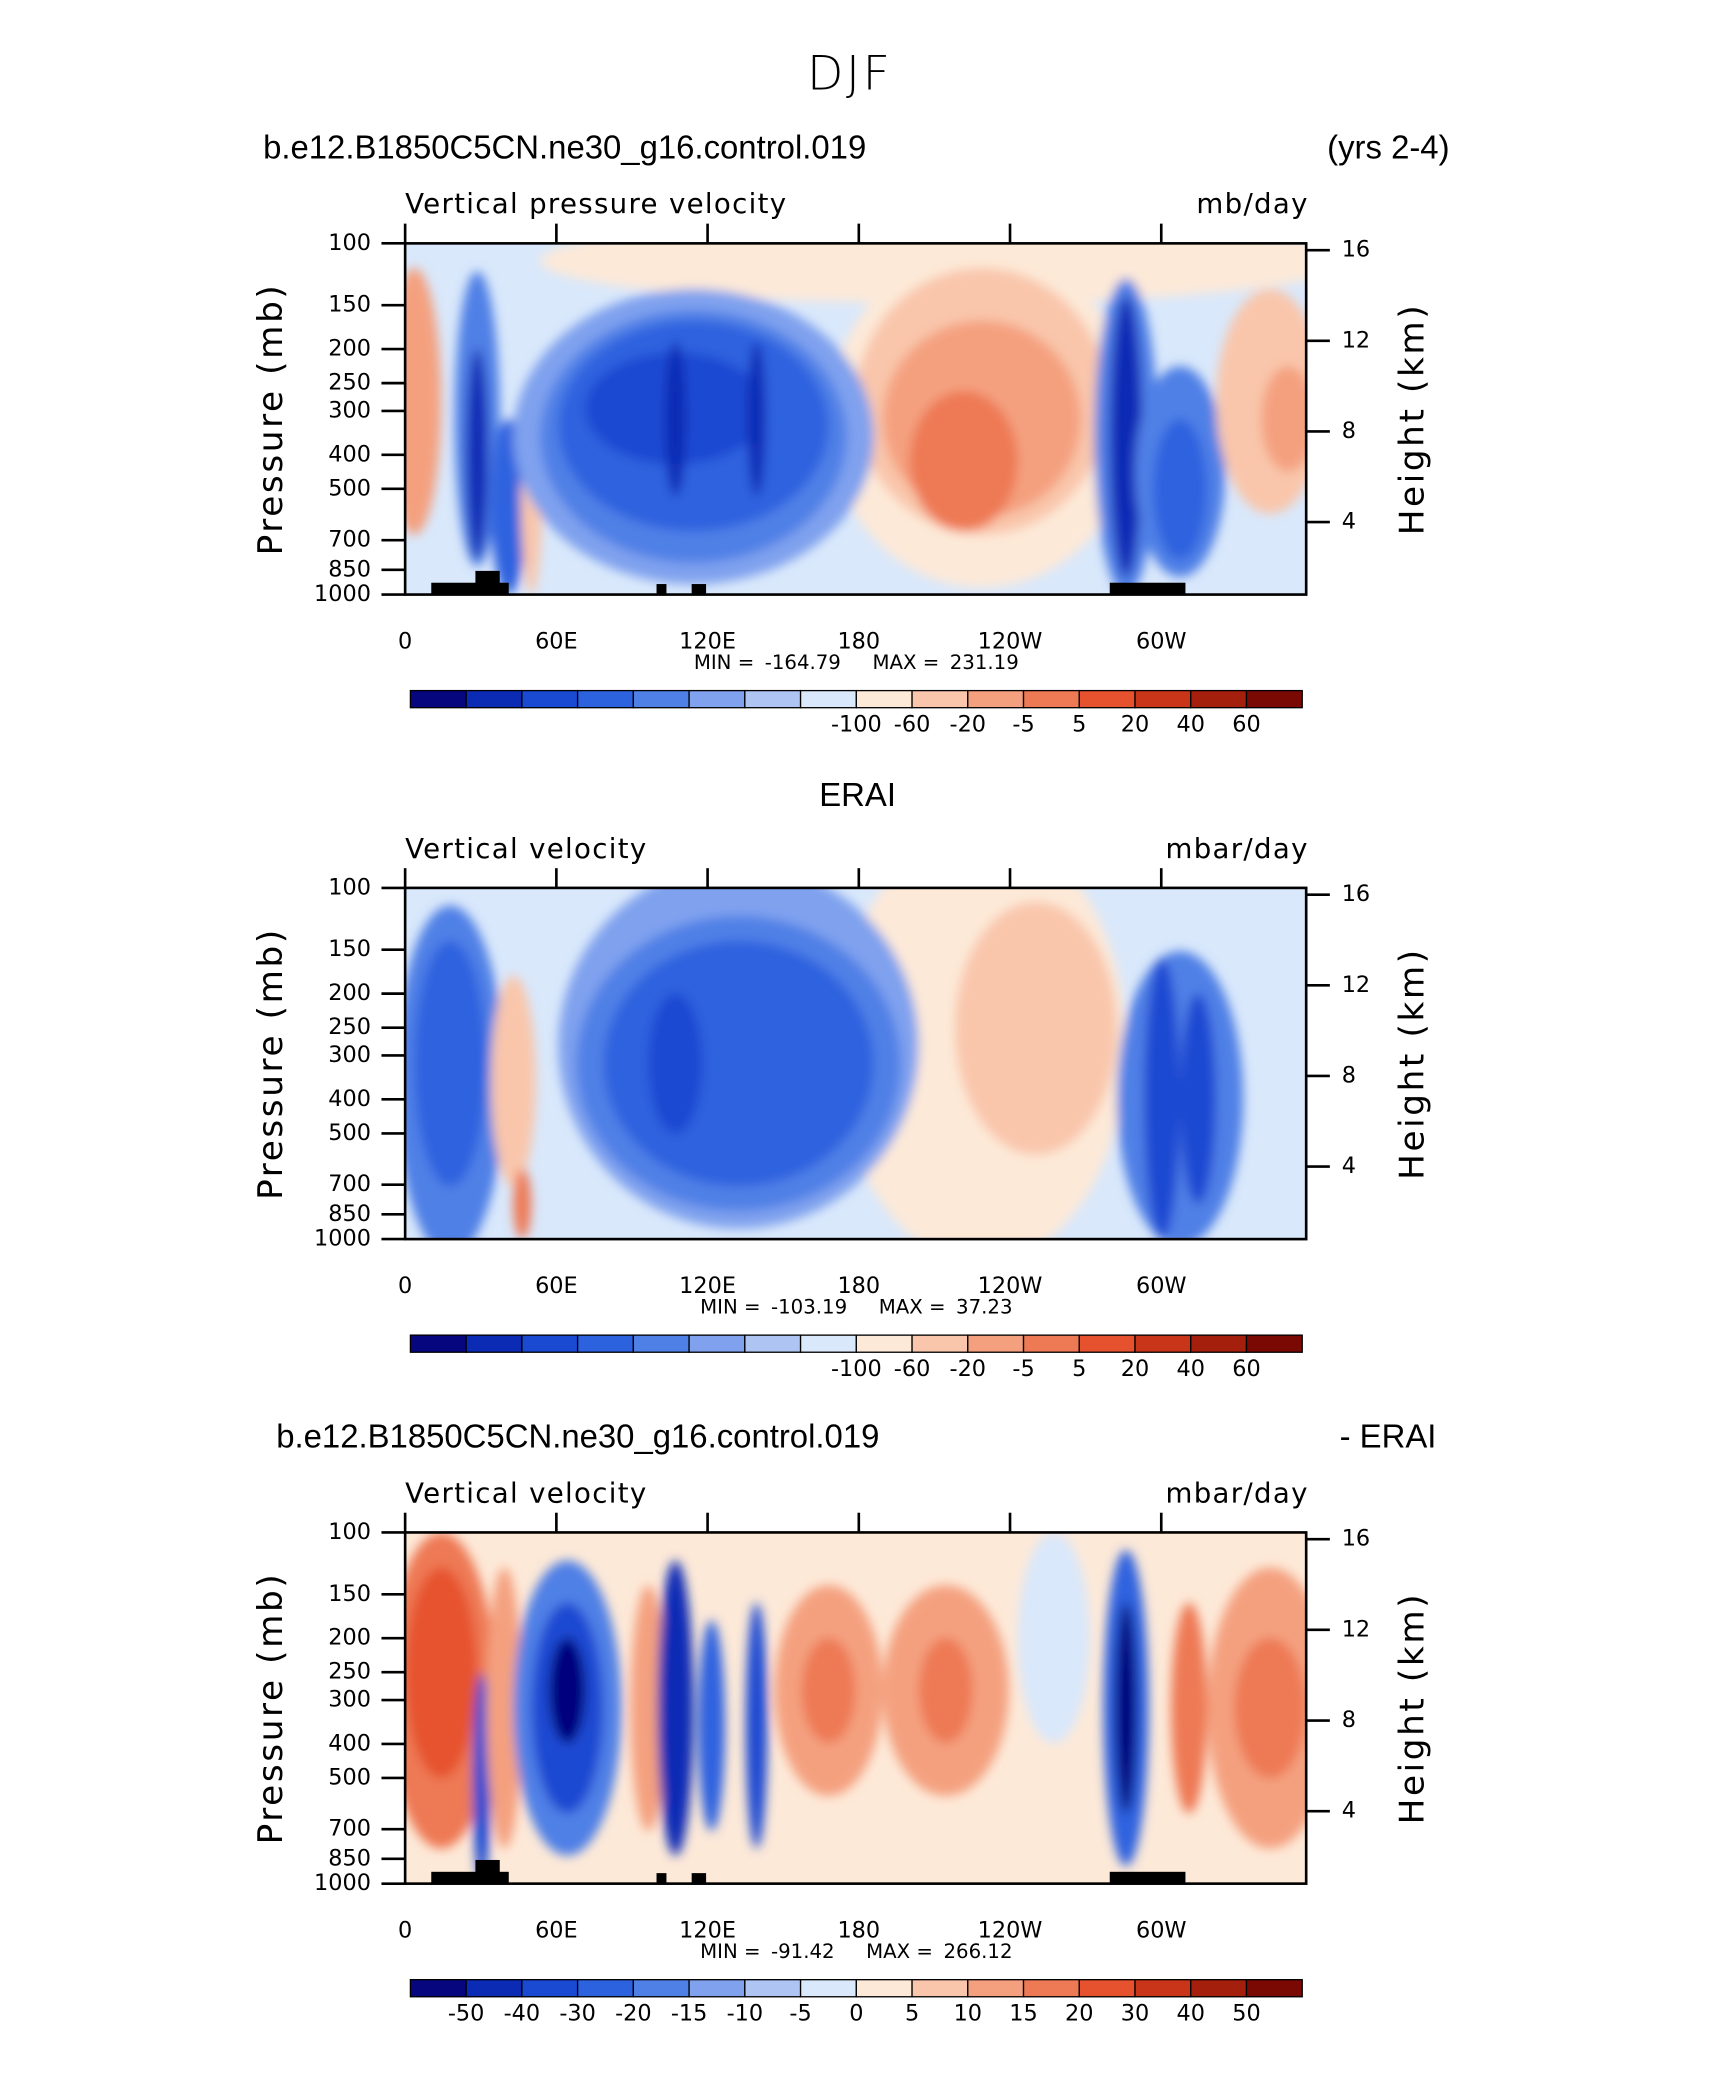 This screenshot has height=2074, width=1710. I want to click on min: -103.19, so click(809, 1306).